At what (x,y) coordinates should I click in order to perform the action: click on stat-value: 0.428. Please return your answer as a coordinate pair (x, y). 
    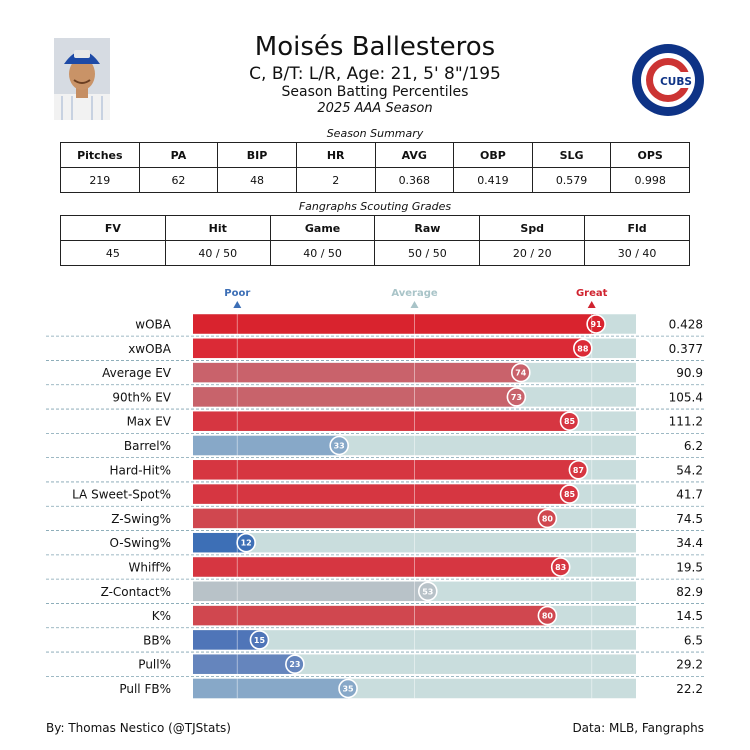
    Looking at the image, I should click on (686, 325).